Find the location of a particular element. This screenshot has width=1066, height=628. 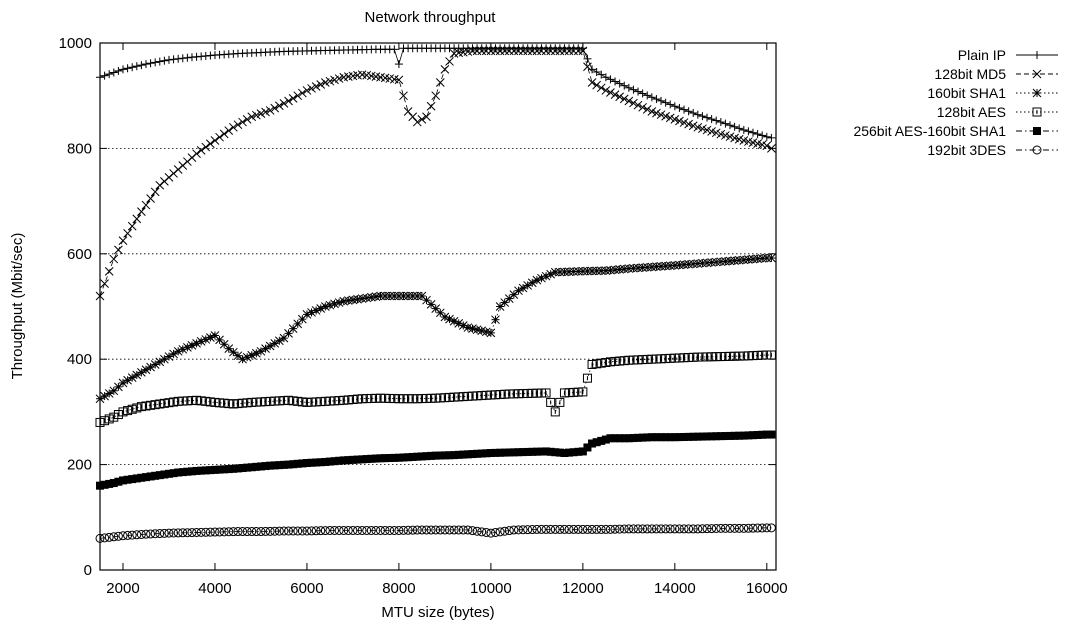

x-tick-label: 8000 is located at coordinates (398, 588).